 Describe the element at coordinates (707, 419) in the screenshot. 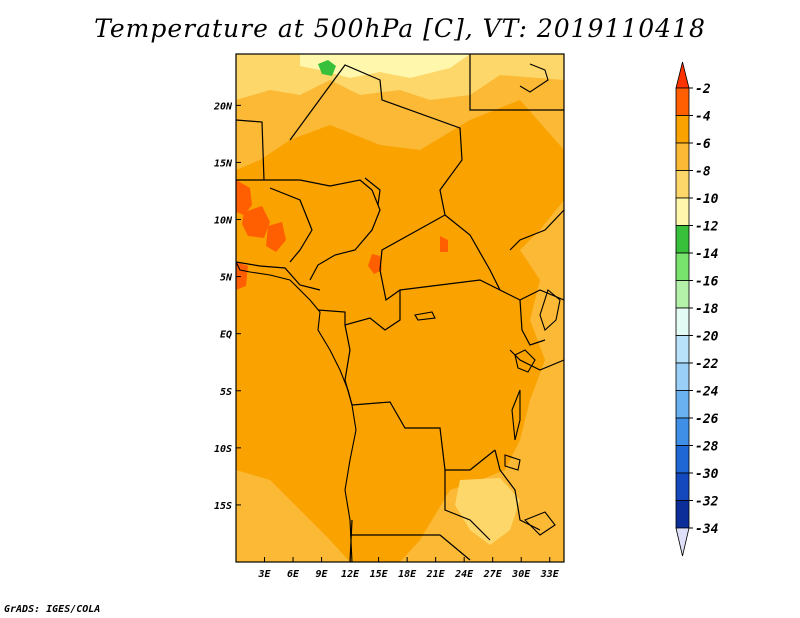

I see `legend-level-label: -26` at that location.